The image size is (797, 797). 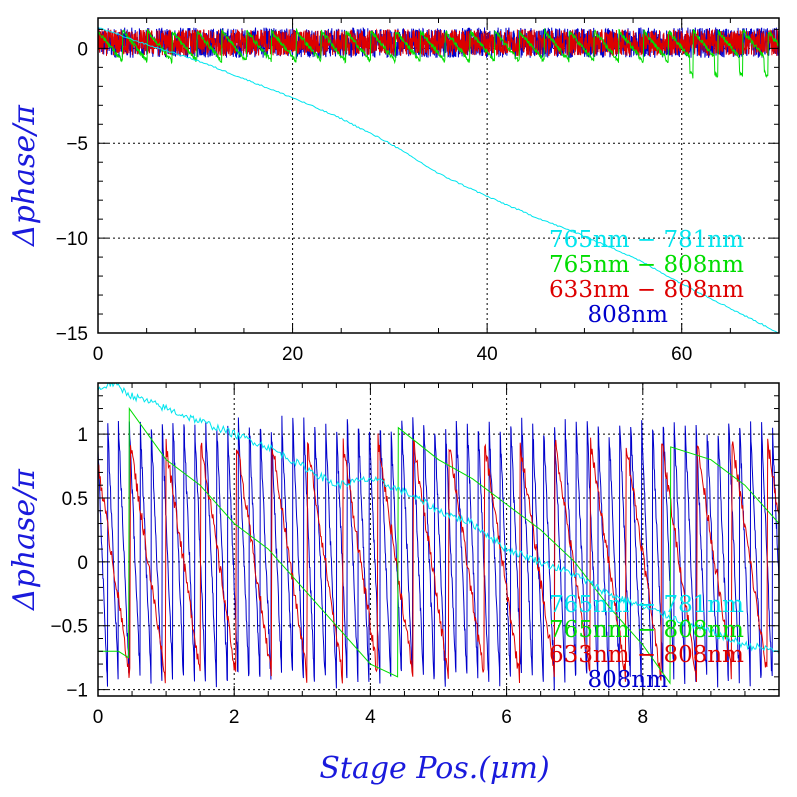 I want to click on x-tick-label: 40, so click(x=487, y=354).